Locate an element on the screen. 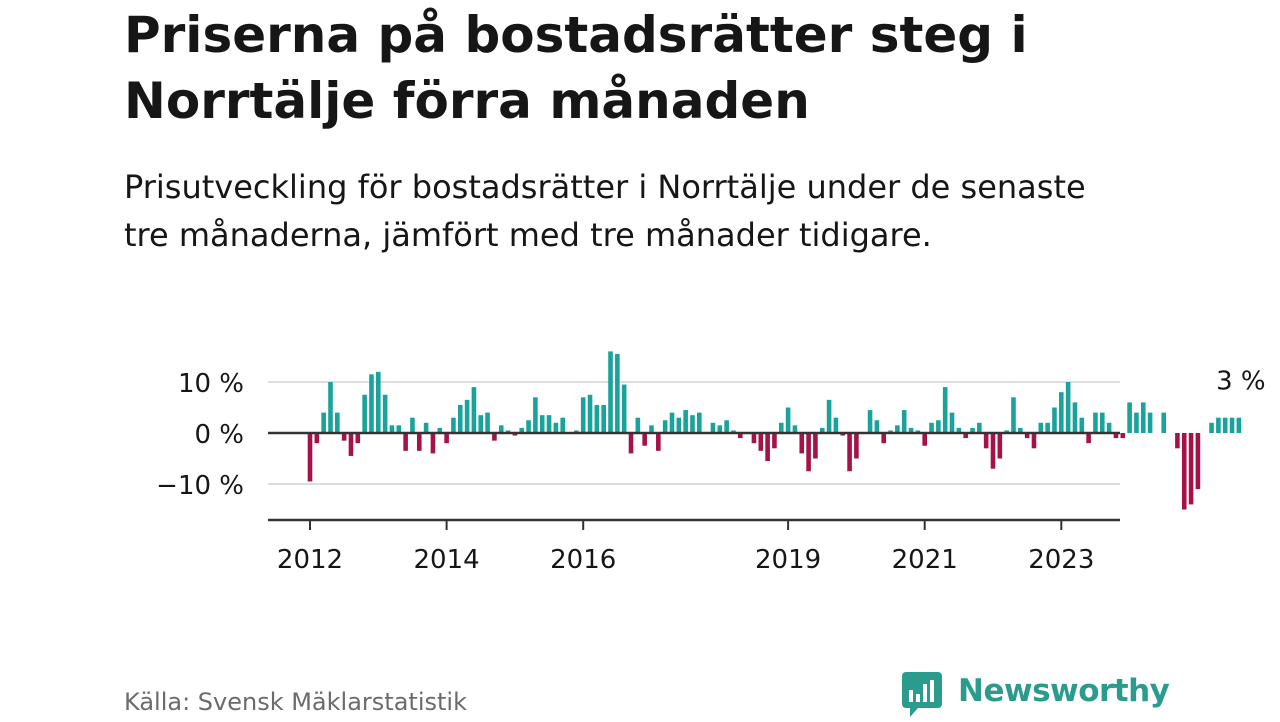 The width and height of the screenshot is (1280, 722). brand-name: Newsworthy is located at coordinates (1064, 691).